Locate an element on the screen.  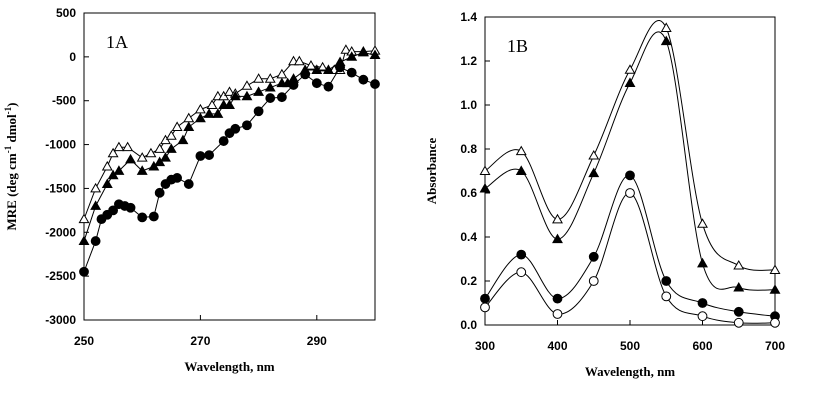
series-line is located at coordinates (630, 258).